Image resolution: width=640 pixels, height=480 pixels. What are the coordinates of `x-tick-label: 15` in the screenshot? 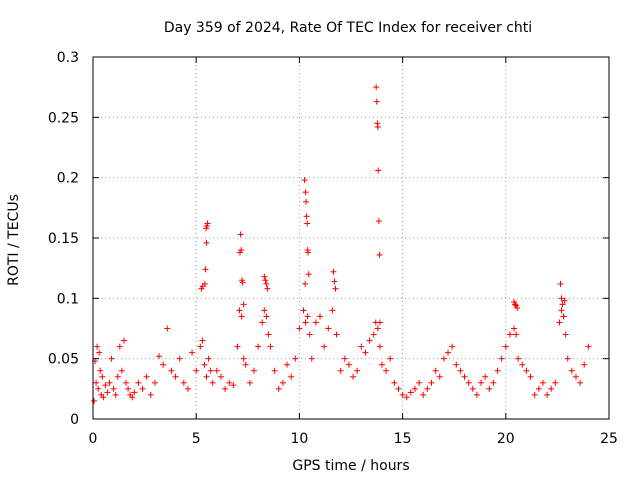 It's located at (403, 439).